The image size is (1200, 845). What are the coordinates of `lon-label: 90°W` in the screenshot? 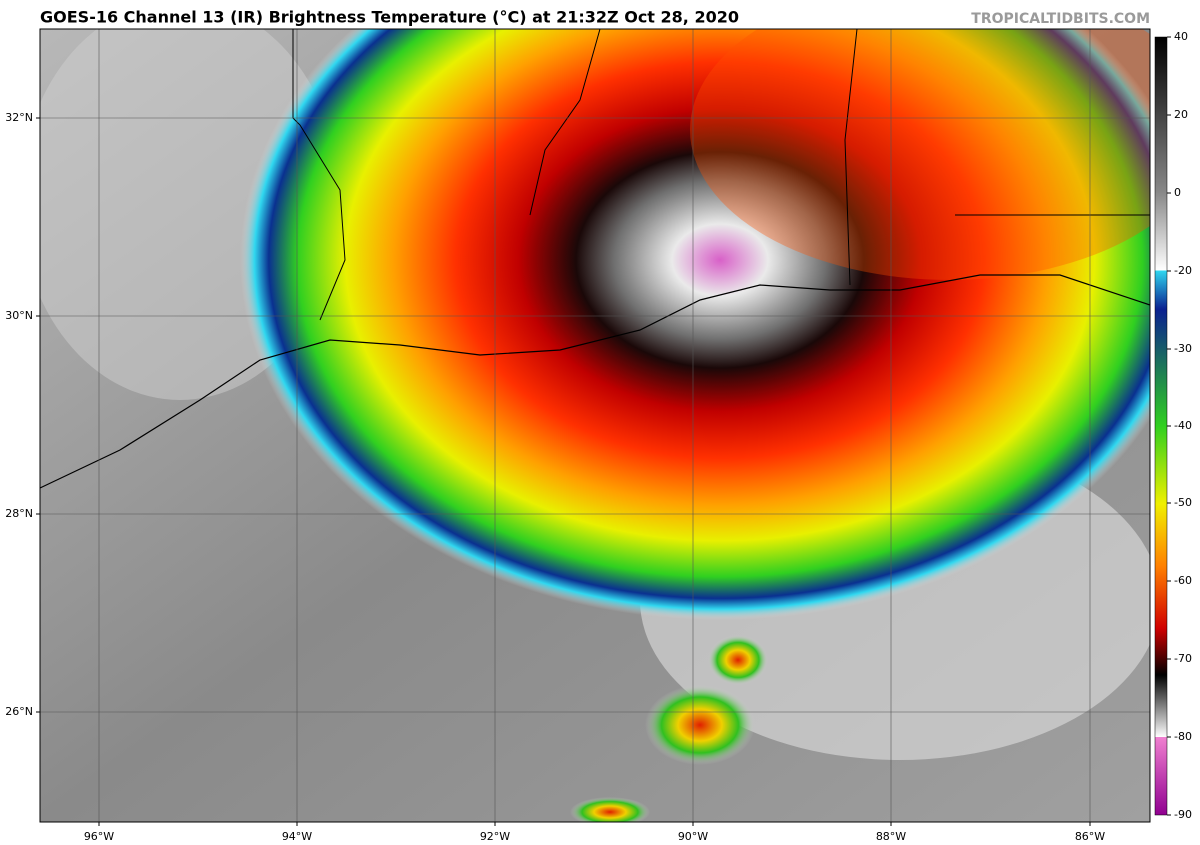 It's located at (693, 836).